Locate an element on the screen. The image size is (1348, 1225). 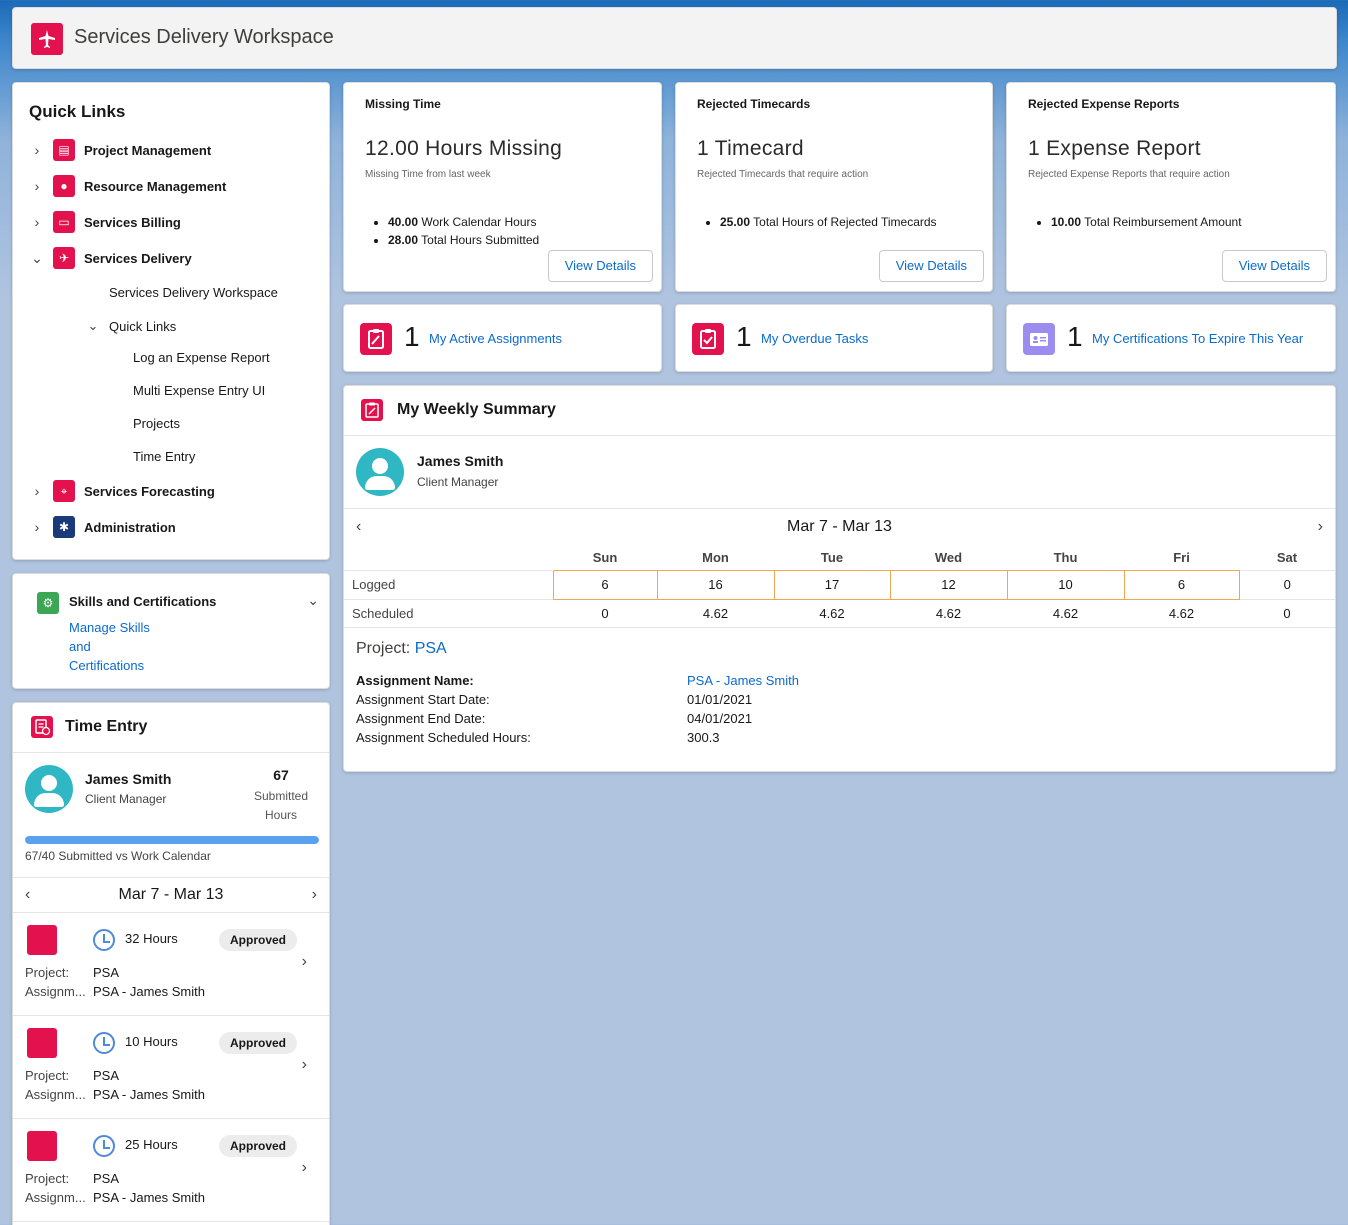
quick-link-label: Administration is located at coordinates (130, 527).